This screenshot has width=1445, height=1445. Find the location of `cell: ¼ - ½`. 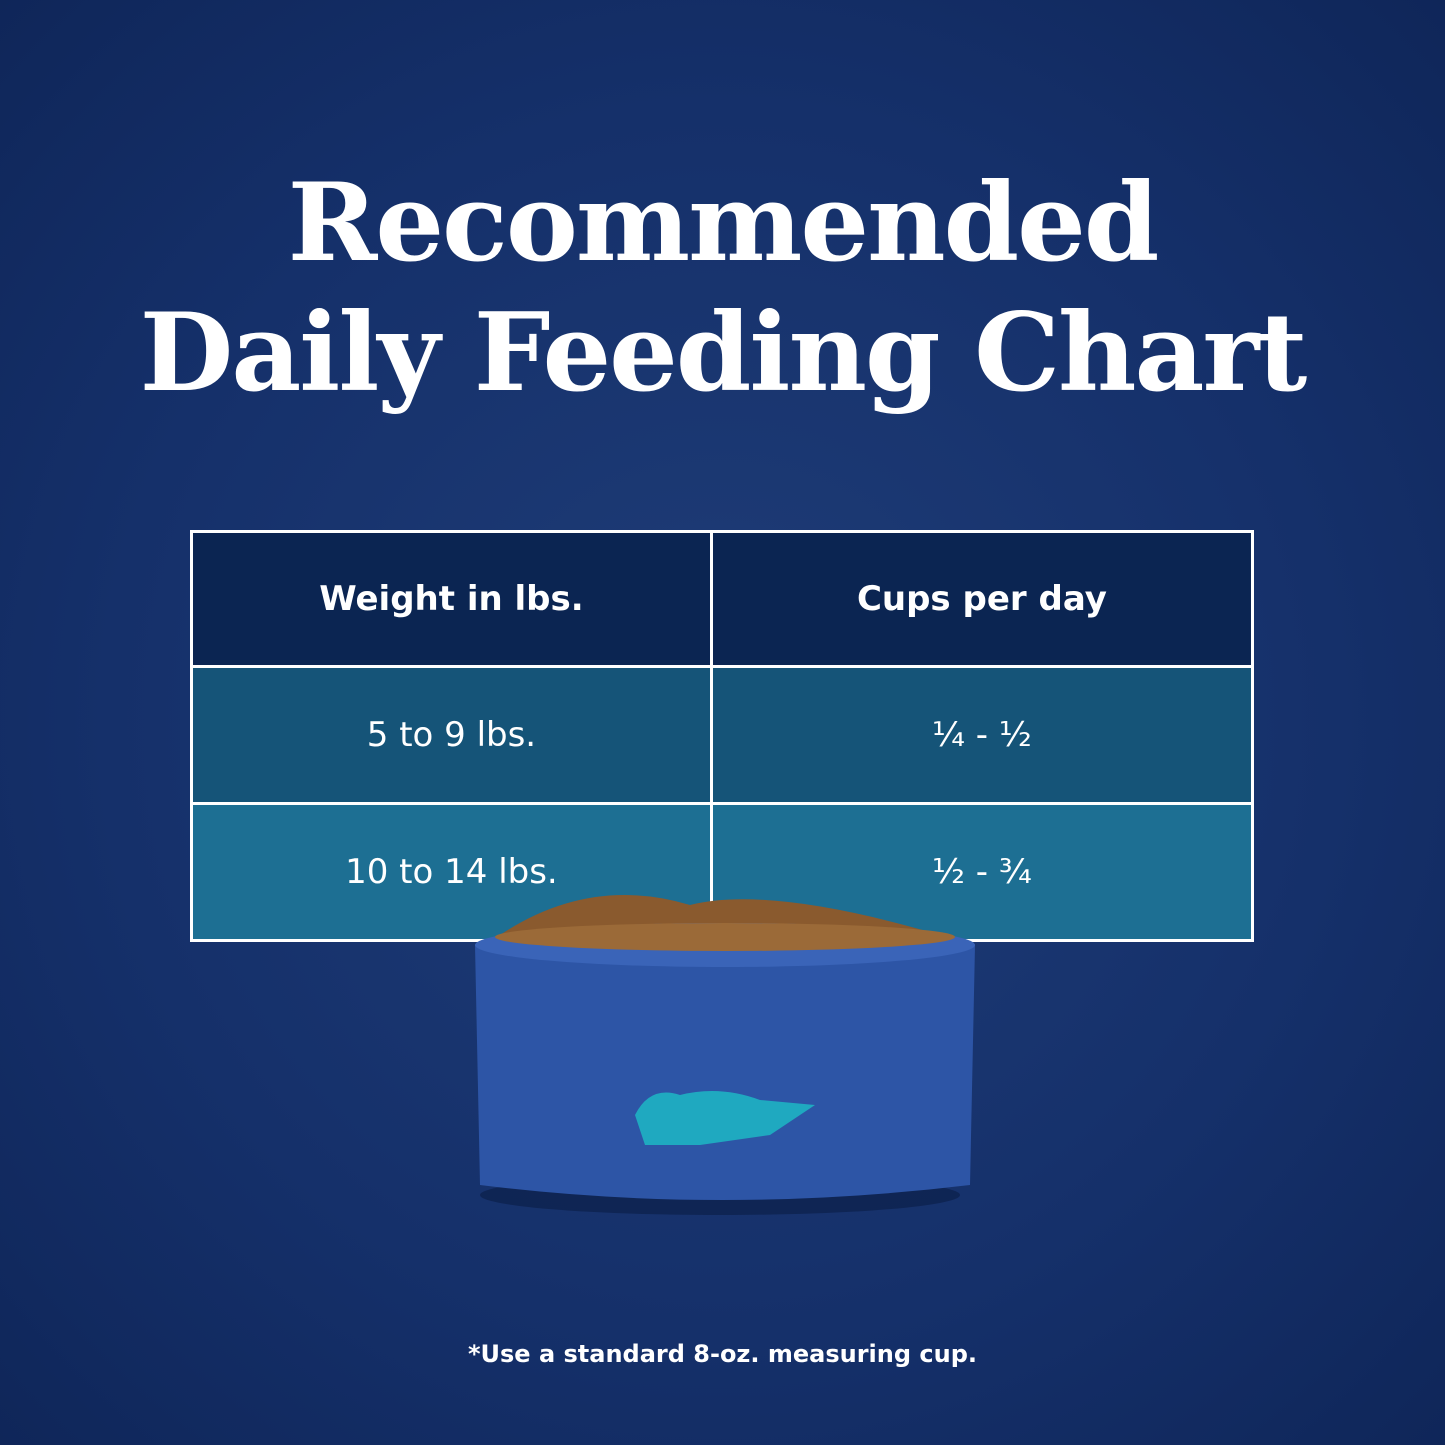

cell: ¼ - ½ is located at coordinates (982, 735).